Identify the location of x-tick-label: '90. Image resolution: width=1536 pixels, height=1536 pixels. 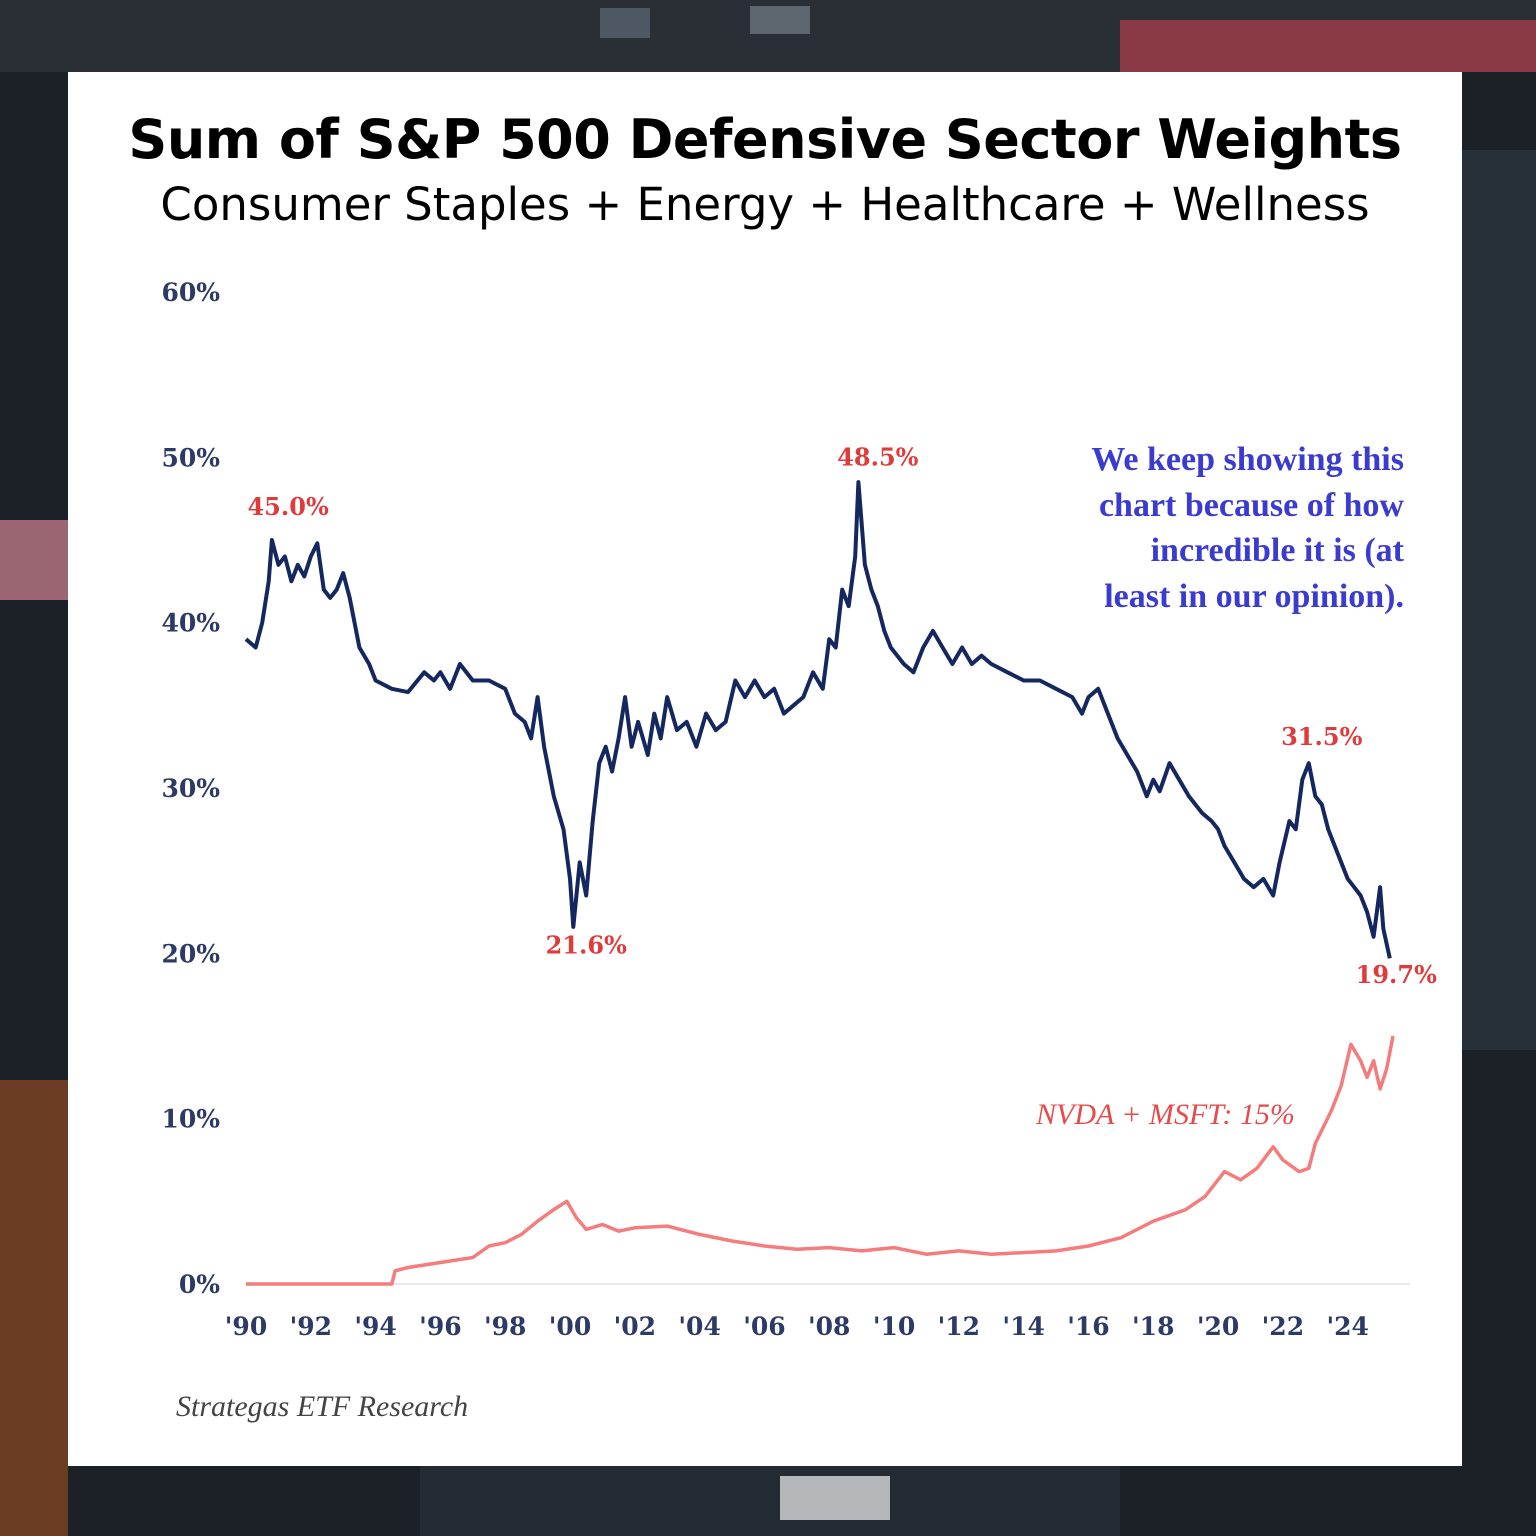
(246, 1326).